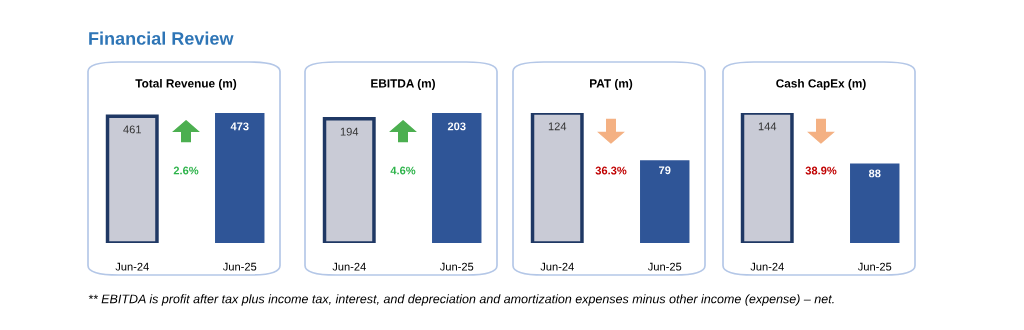 The width and height of the screenshot is (1024, 330). I want to click on annotation: 4.6%, so click(403, 170).